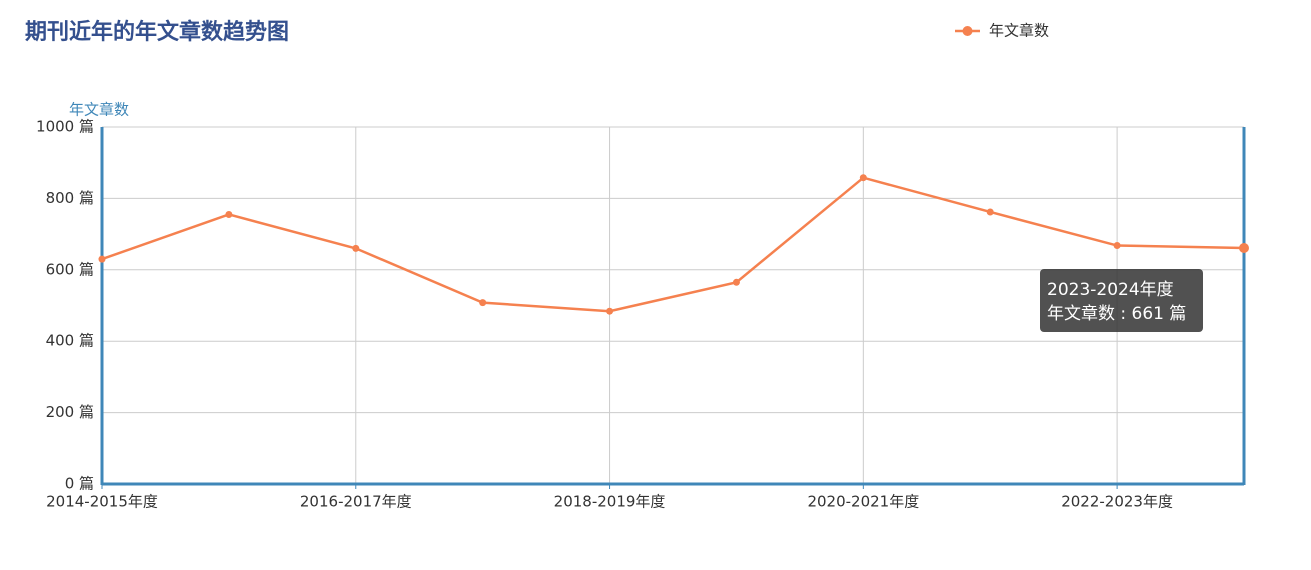  What do you see at coordinates (70, 341) in the screenshot?
I see `y-tick-label: 400 篇` at bounding box center [70, 341].